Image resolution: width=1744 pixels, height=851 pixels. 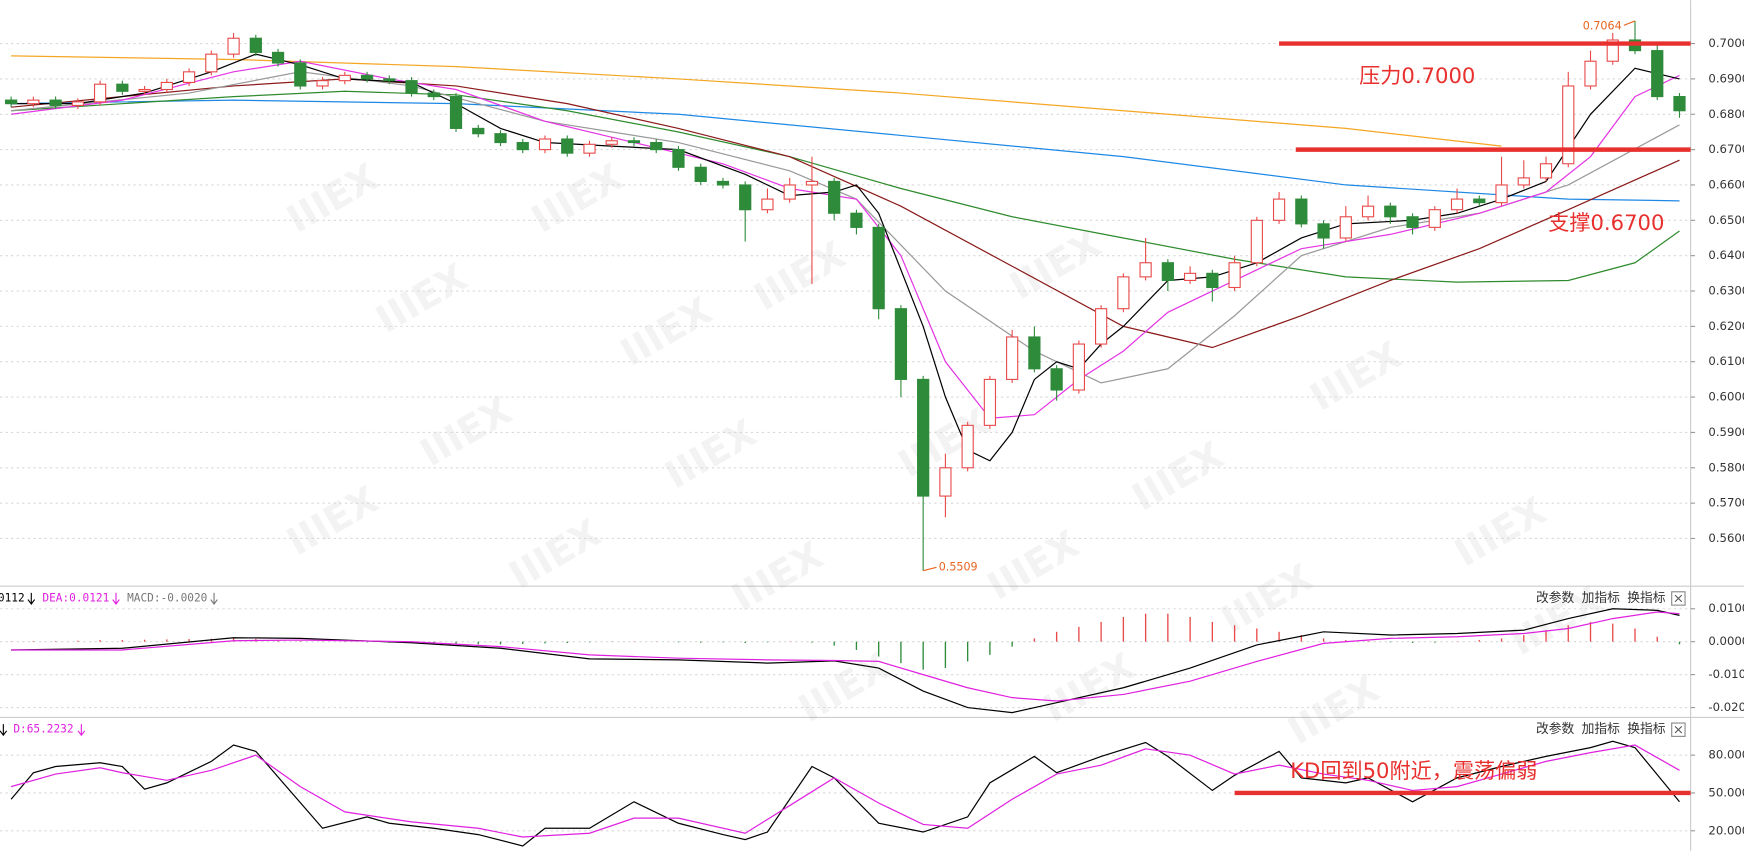 What do you see at coordinates (1417, 75) in the screenshot?
I see `level-label: 压力0.7000` at bounding box center [1417, 75].